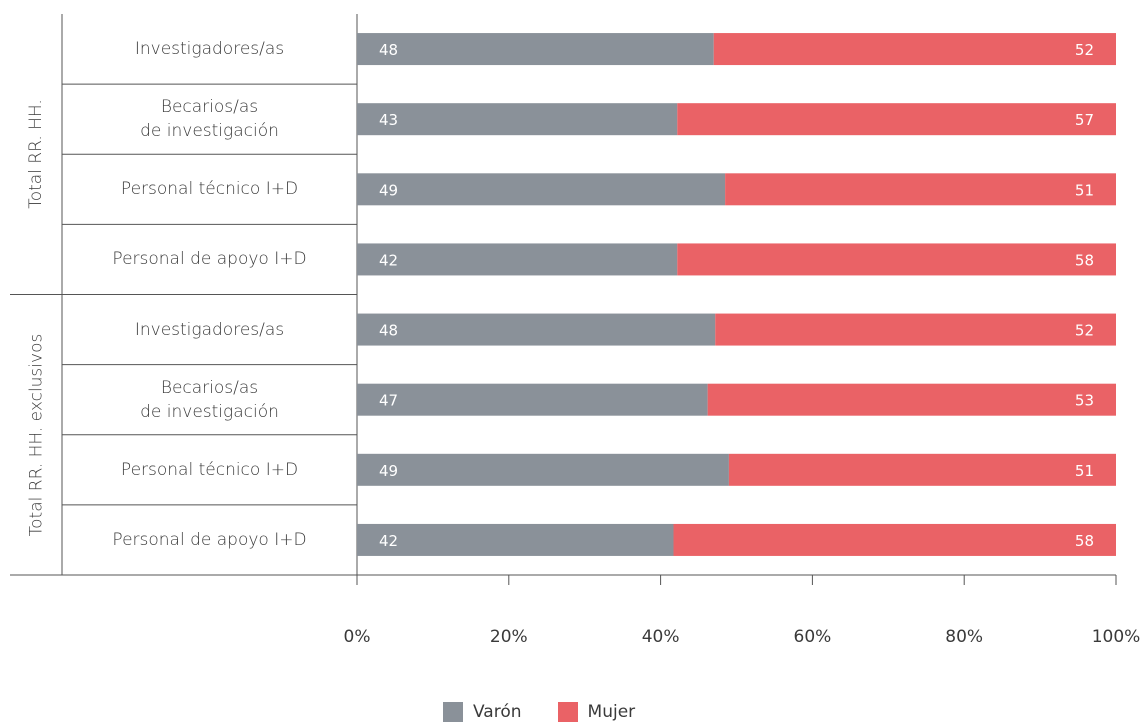 Image resolution: width=1145 pixels, height=722 pixels. I want to click on x-tick-label: 60%, so click(813, 637).